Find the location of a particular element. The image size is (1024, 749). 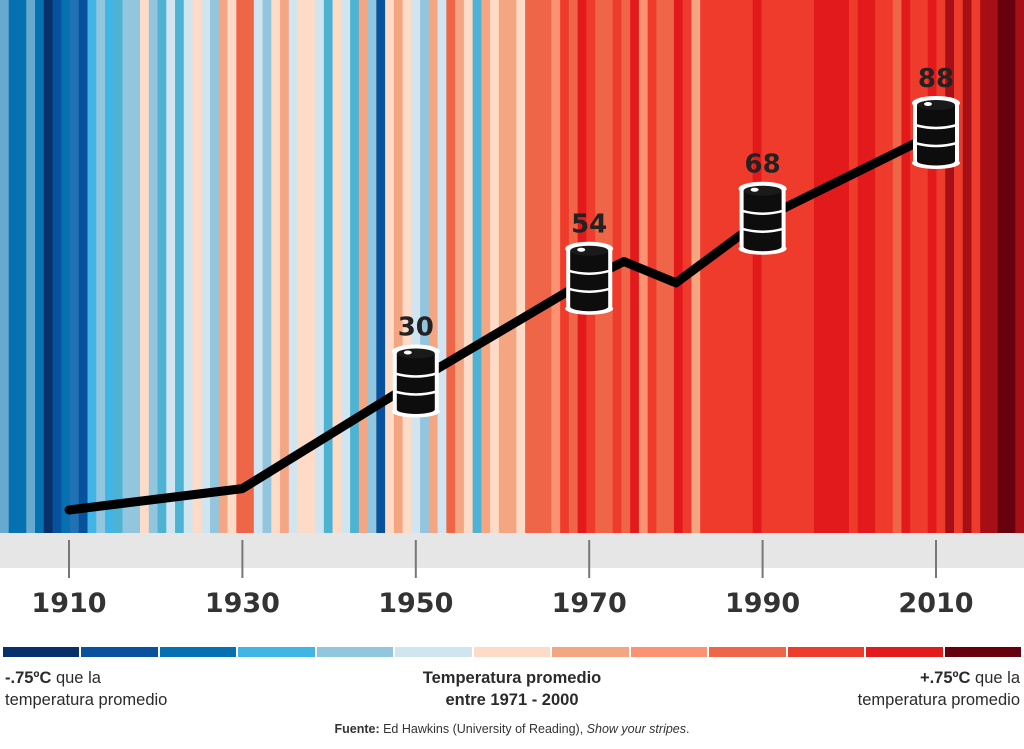

legend-cold-text: que la is located at coordinates (76, 678).